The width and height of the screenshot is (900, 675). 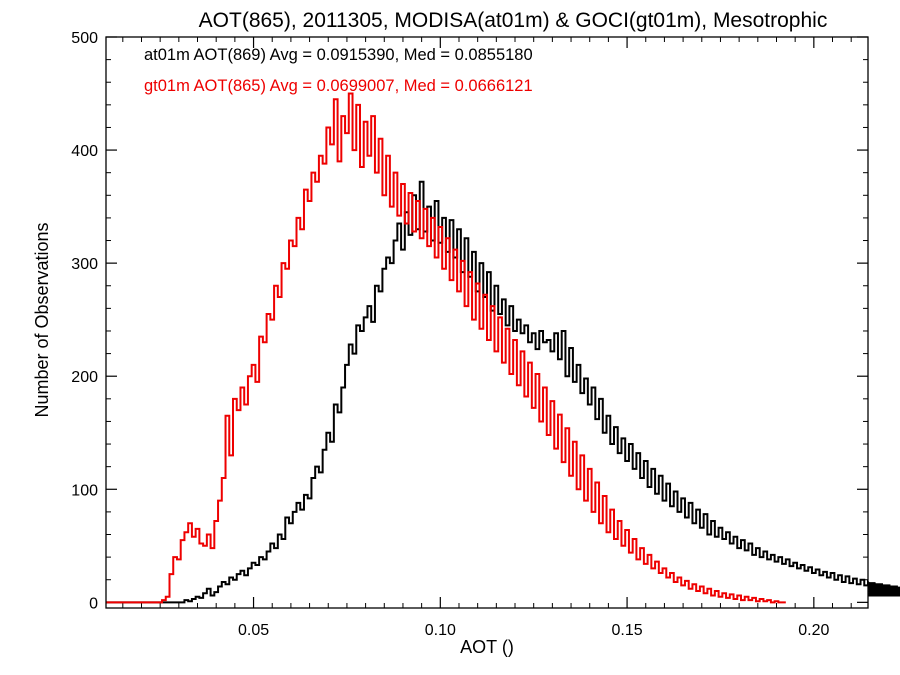 What do you see at coordinates (93, 603) in the screenshot?
I see `y-tick-label: 0` at bounding box center [93, 603].